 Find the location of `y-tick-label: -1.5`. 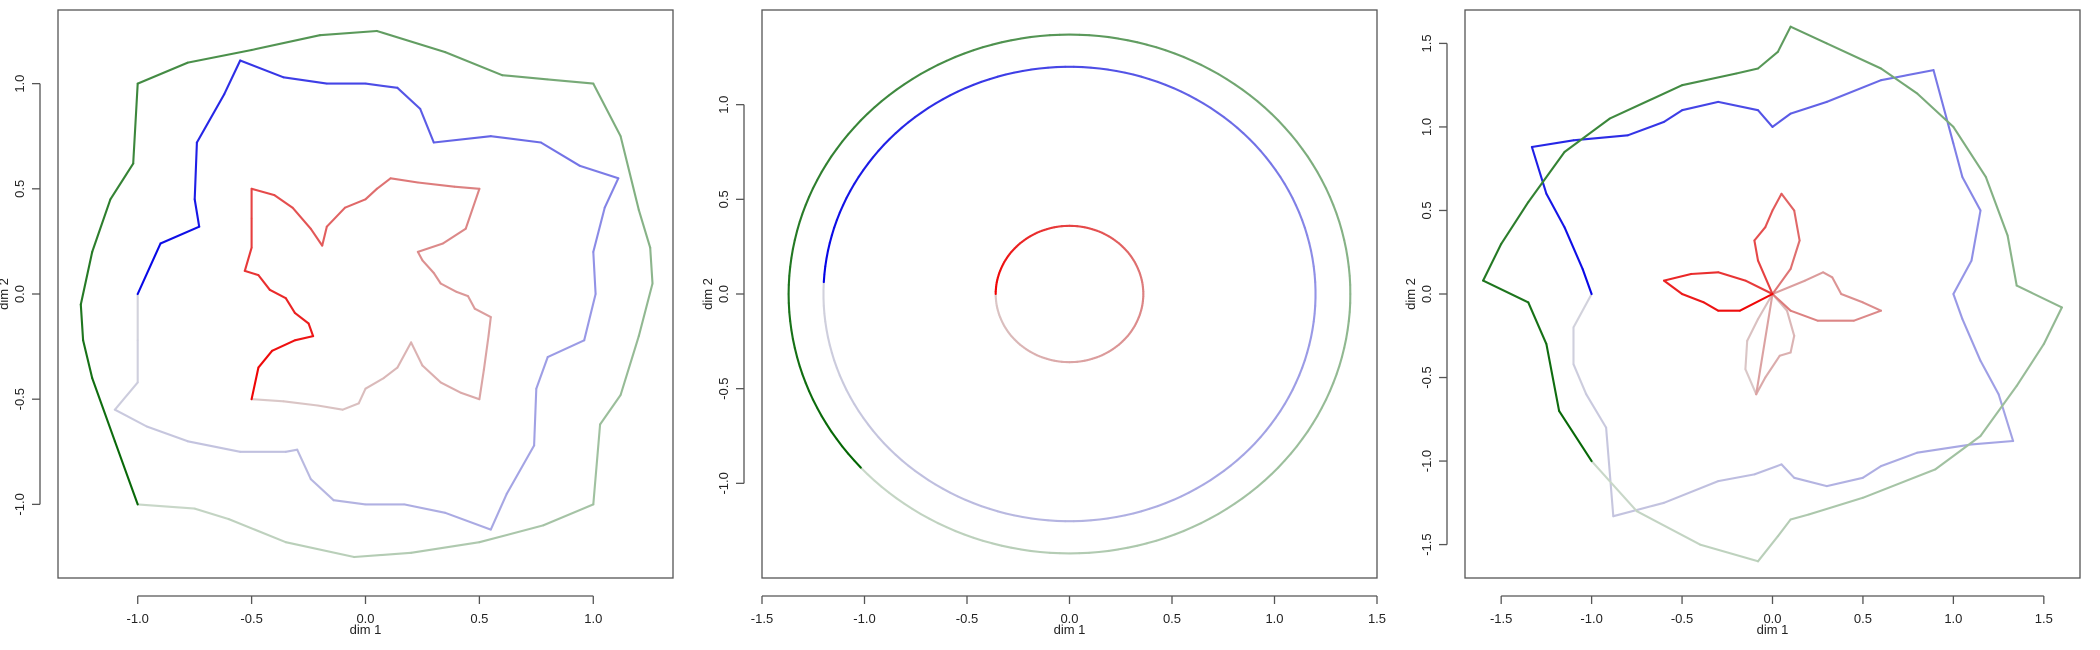

y-tick-label: -1.5 is located at coordinates (1426, 544).